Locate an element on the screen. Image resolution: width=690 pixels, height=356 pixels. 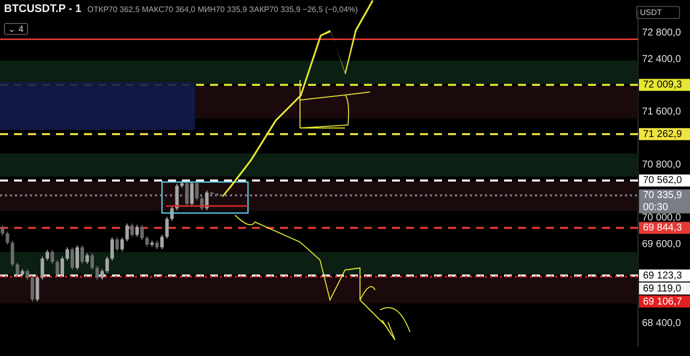
ref-line-label: 71 262,9 is located at coordinates (662, 134).